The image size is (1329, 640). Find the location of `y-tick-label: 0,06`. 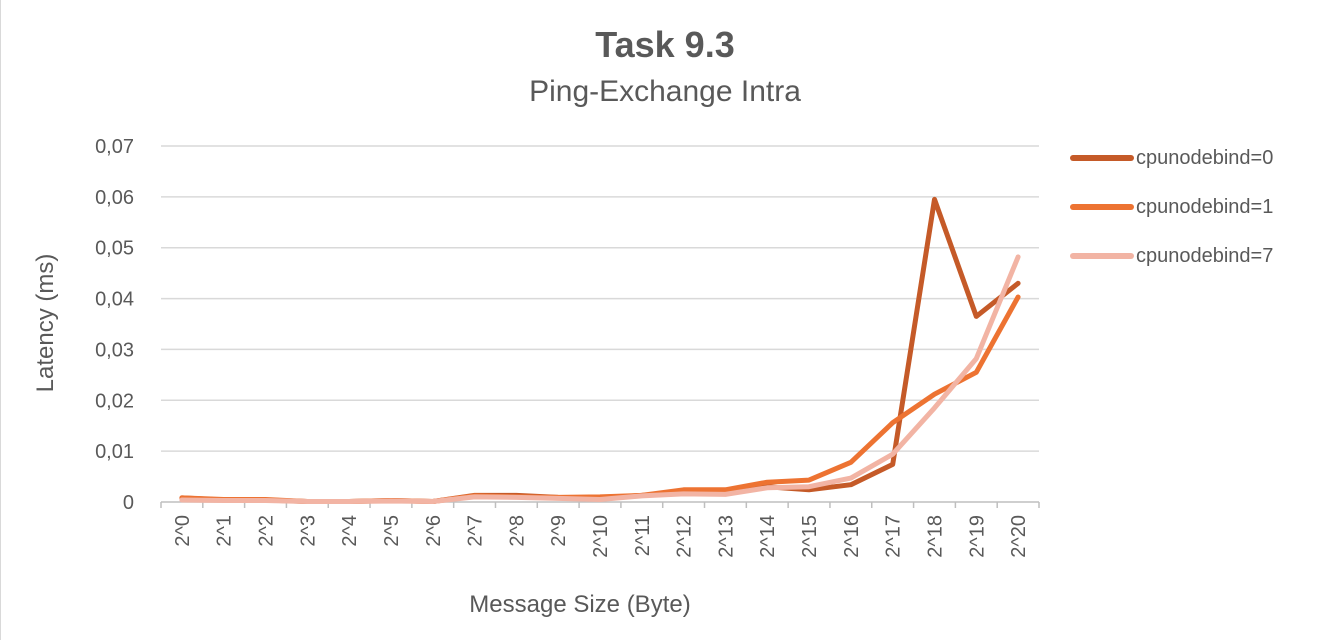

y-tick-label: 0,06 is located at coordinates (114, 198).